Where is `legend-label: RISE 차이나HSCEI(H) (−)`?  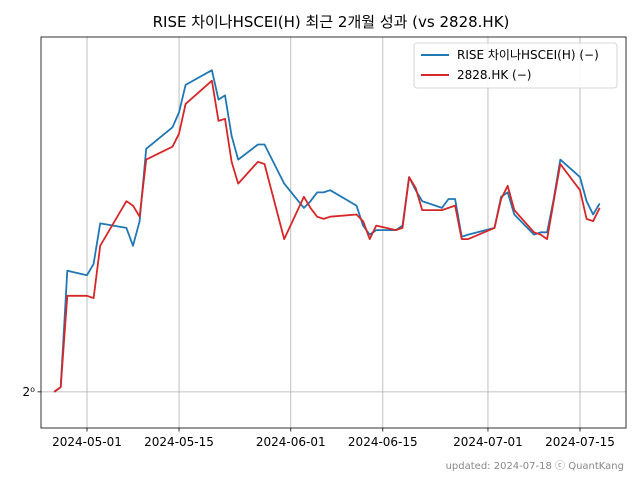
legend-label: RISE 차이나HSCEI(H) (−) is located at coordinates (528, 55).